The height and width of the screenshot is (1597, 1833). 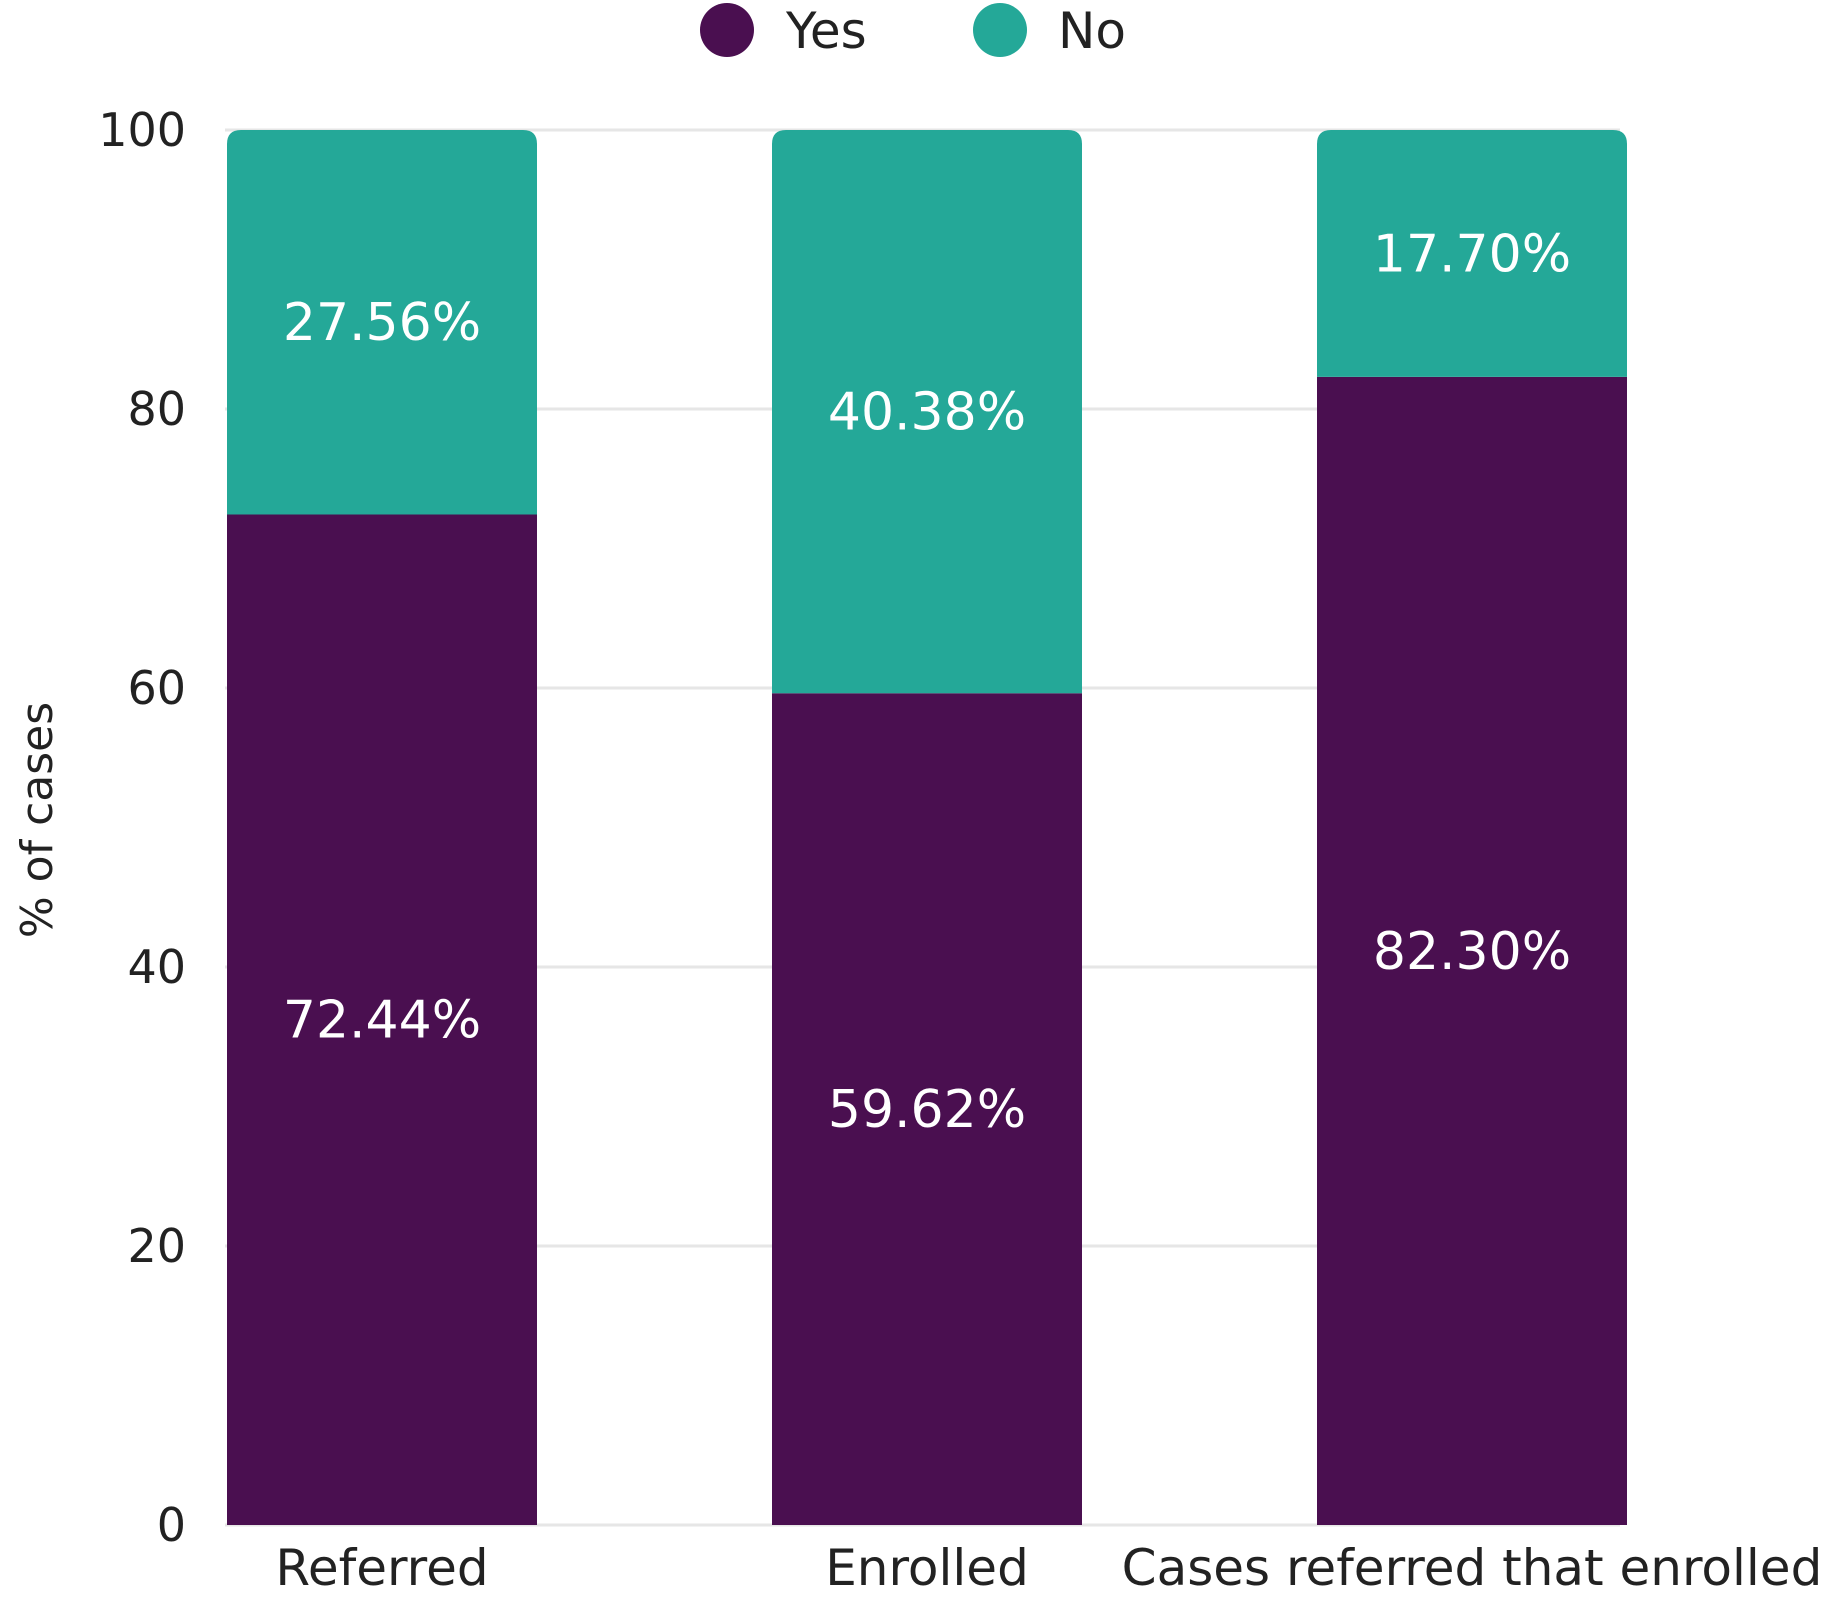 I want to click on y-tick-label: 20, so click(x=156, y=1246).